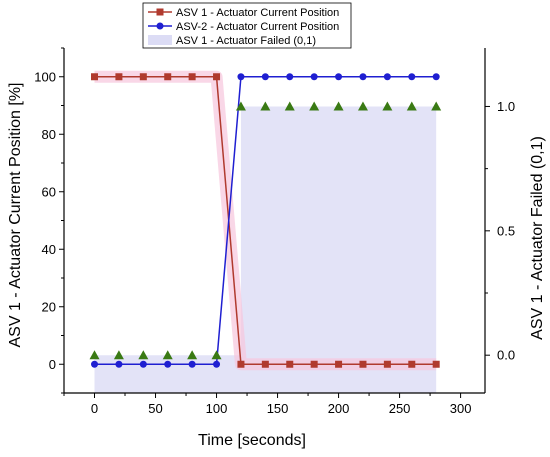  Describe the element at coordinates (461, 408) in the screenshot. I see `x-tick-label: 300` at that location.